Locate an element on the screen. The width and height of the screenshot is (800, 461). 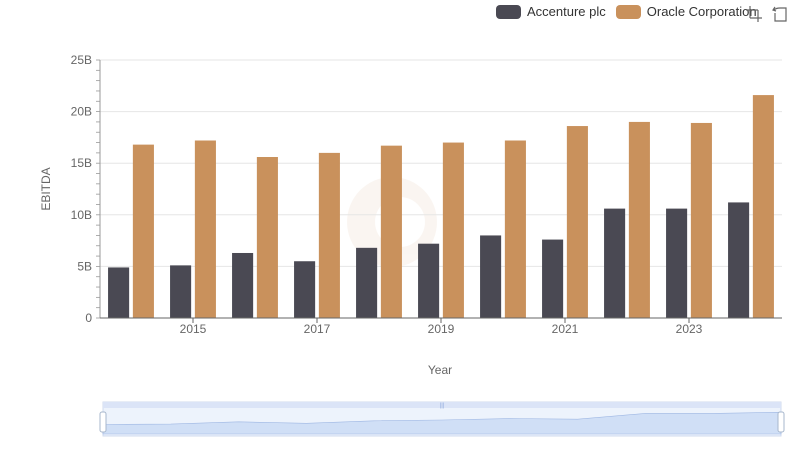
legend-swatch-oracle is located at coordinates (628, 11).